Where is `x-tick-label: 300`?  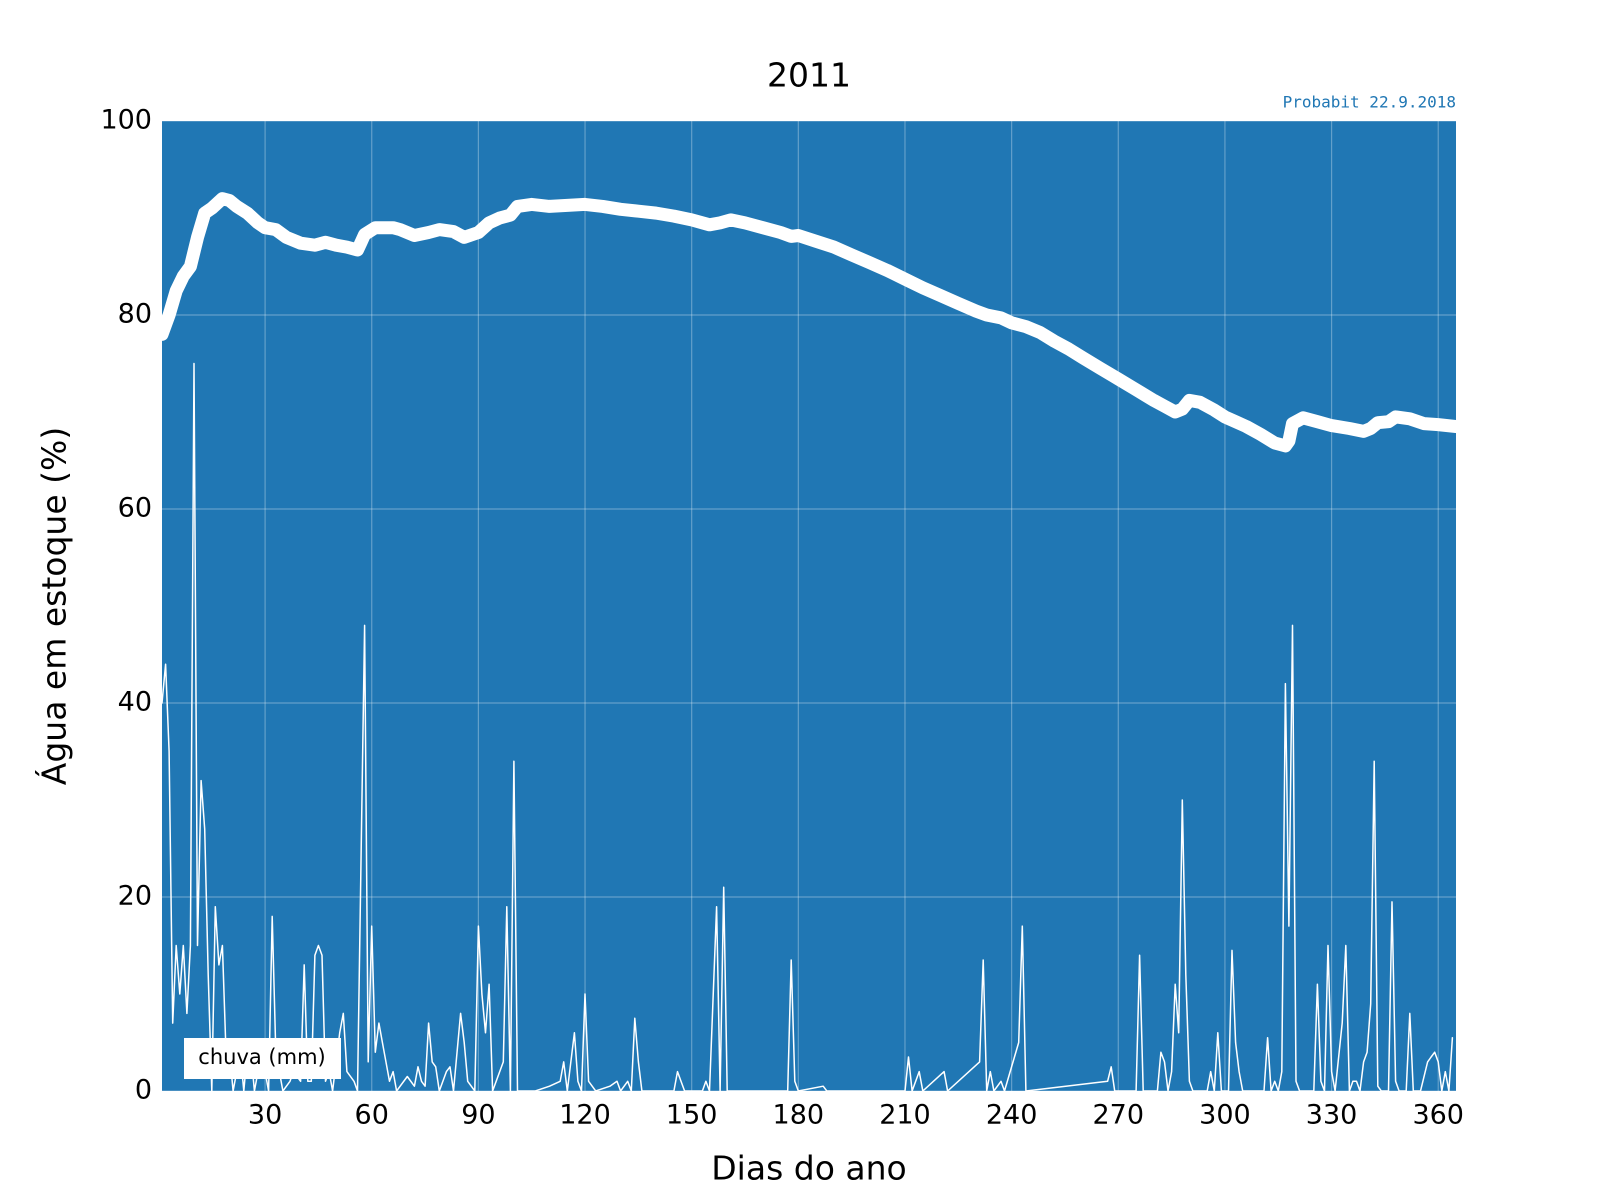 x-tick-label: 300 is located at coordinates (1225, 1115).